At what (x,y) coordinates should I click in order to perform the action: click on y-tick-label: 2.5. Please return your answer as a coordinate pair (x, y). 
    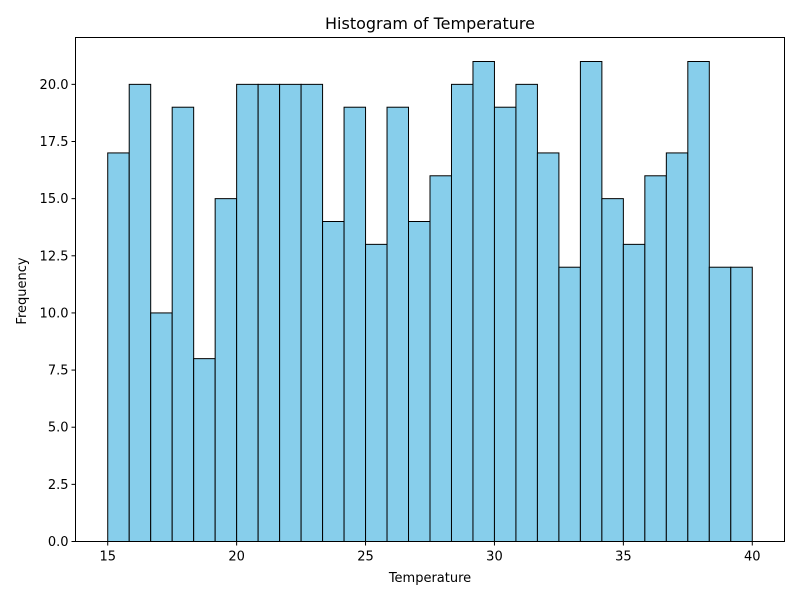
    Looking at the image, I should click on (58, 485).